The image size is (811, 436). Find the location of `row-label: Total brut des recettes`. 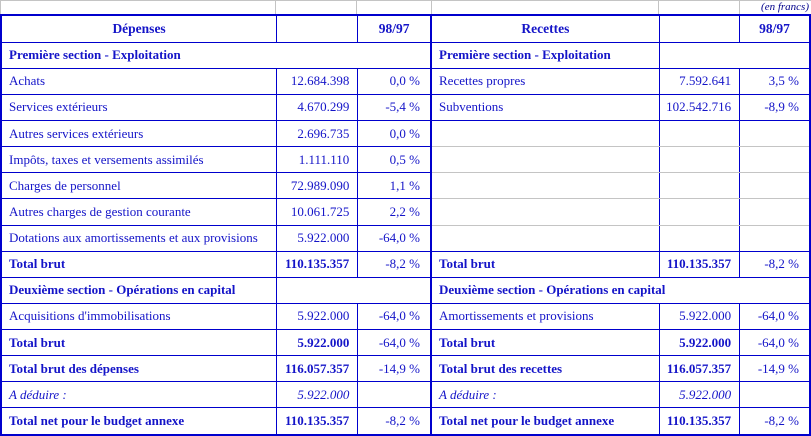

row-label: Total brut des recettes is located at coordinates (546, 369).